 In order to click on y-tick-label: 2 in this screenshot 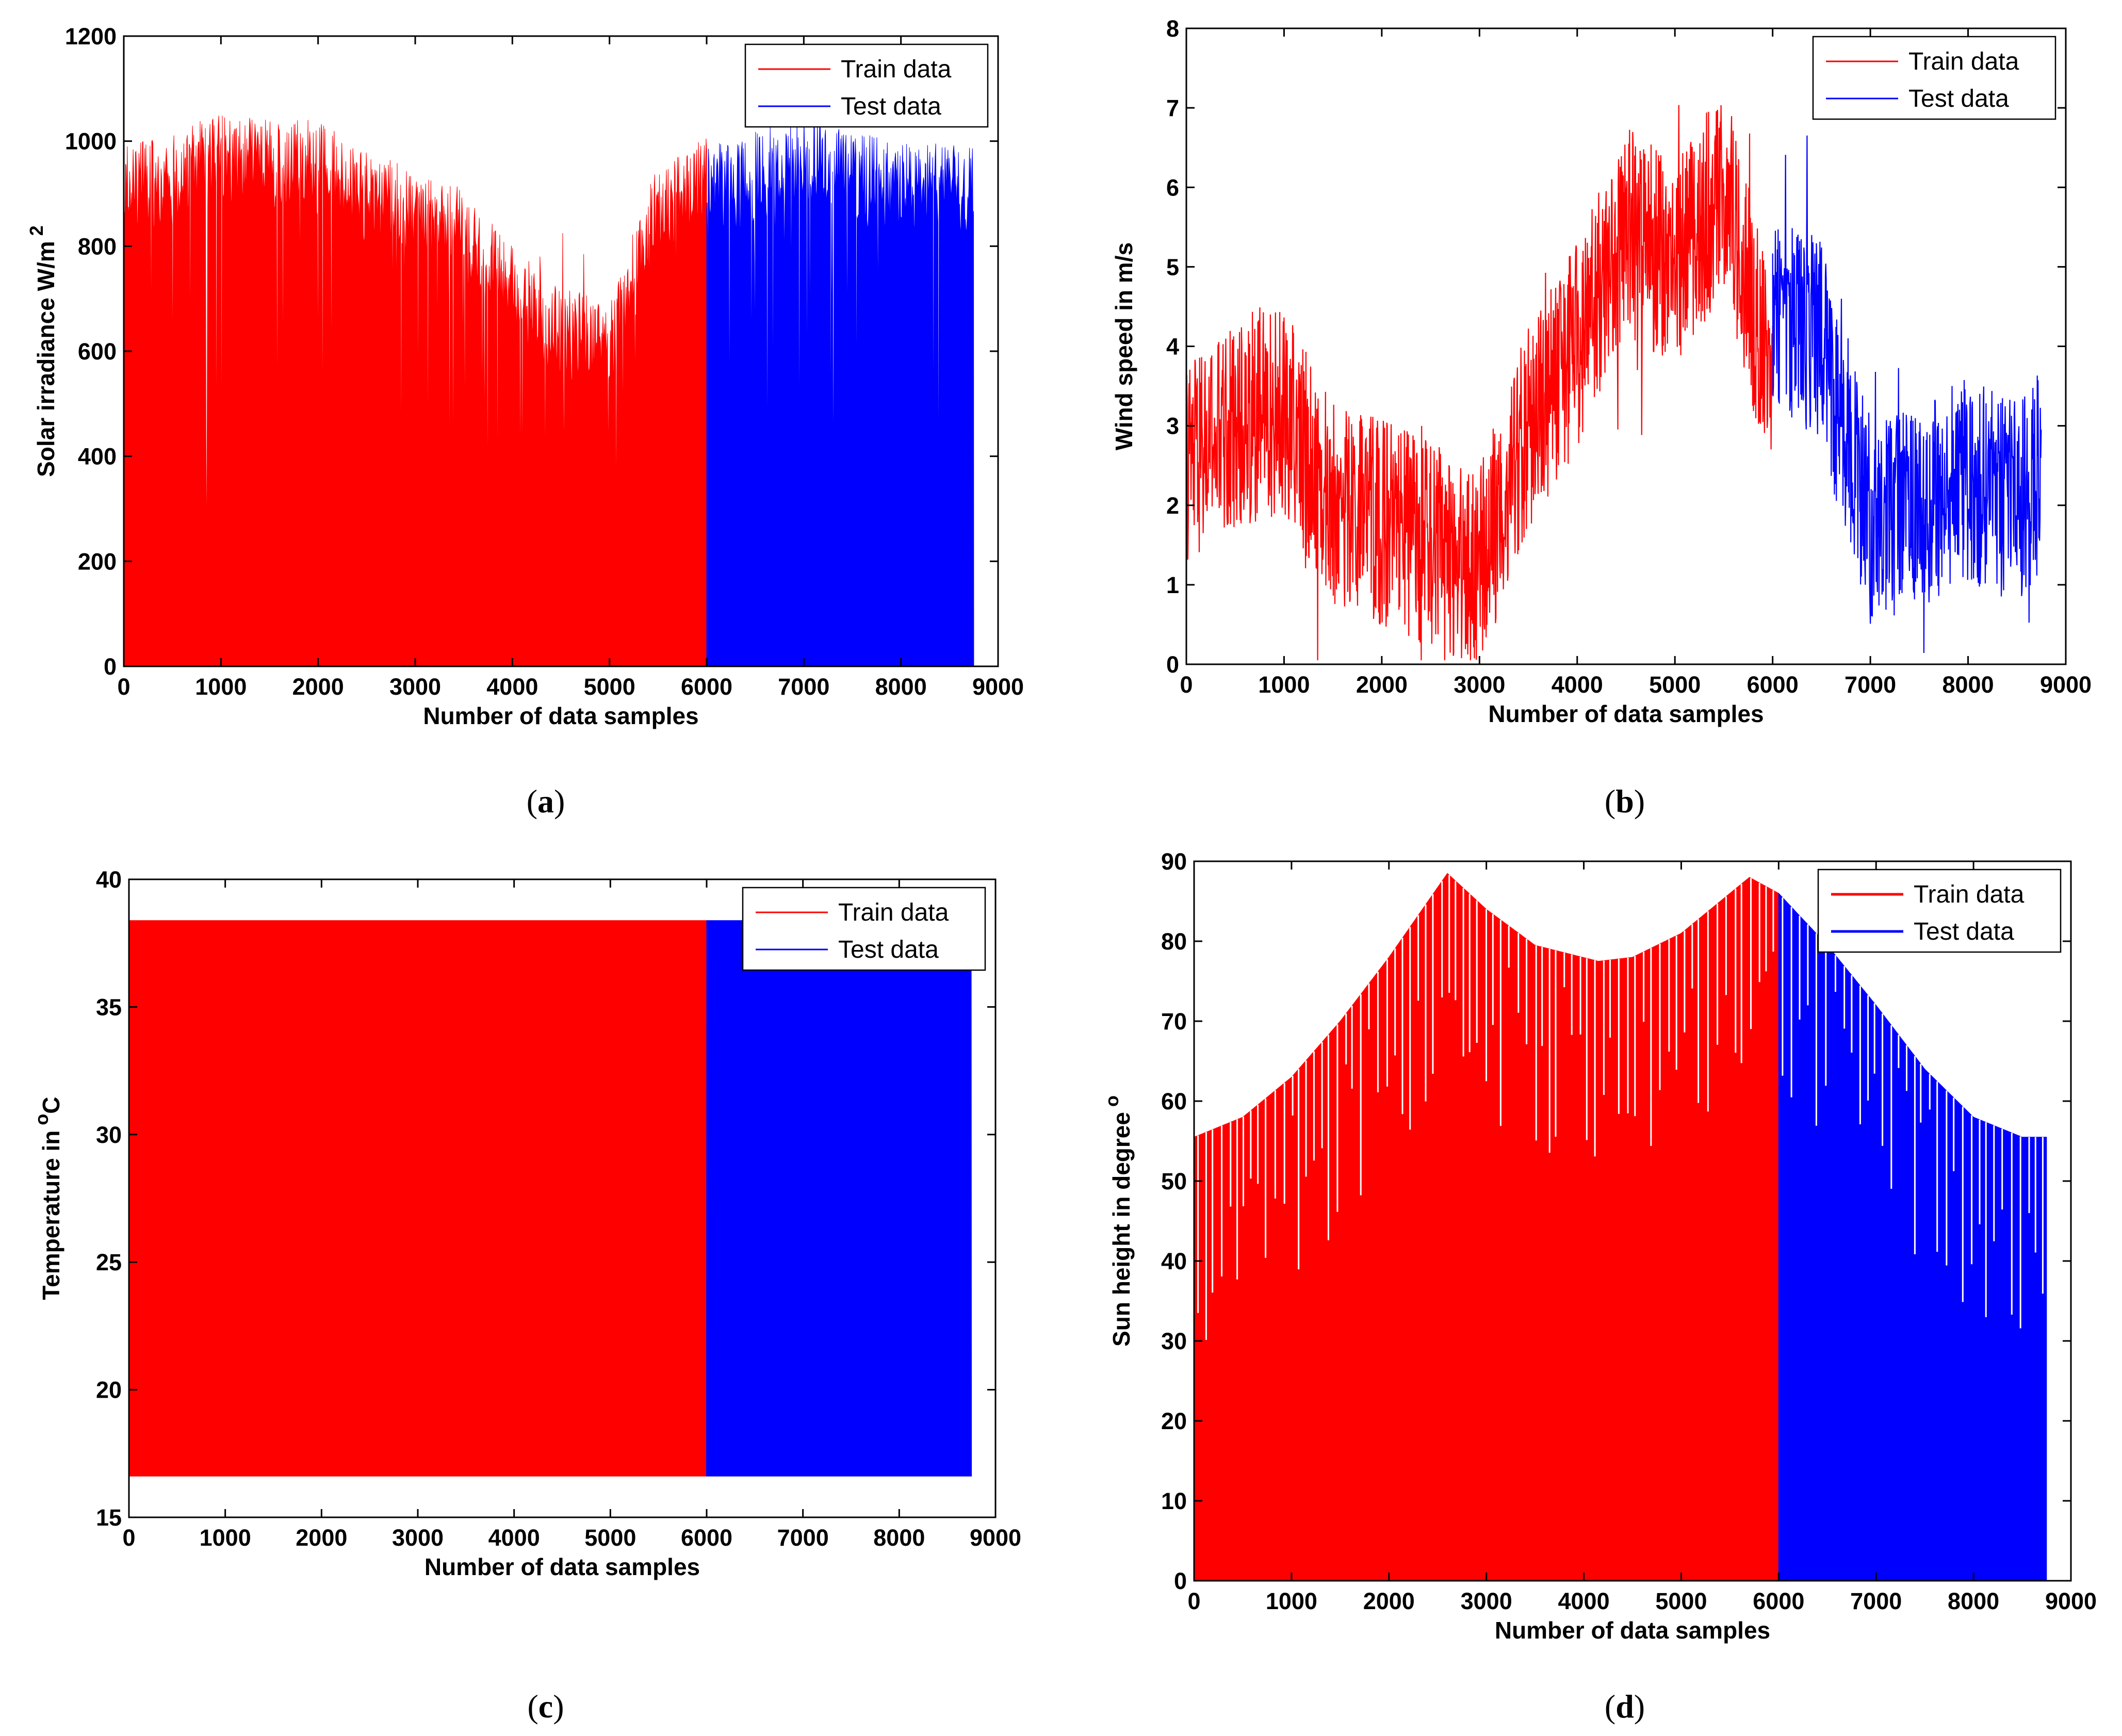, I will do `click(1172, 506)`.